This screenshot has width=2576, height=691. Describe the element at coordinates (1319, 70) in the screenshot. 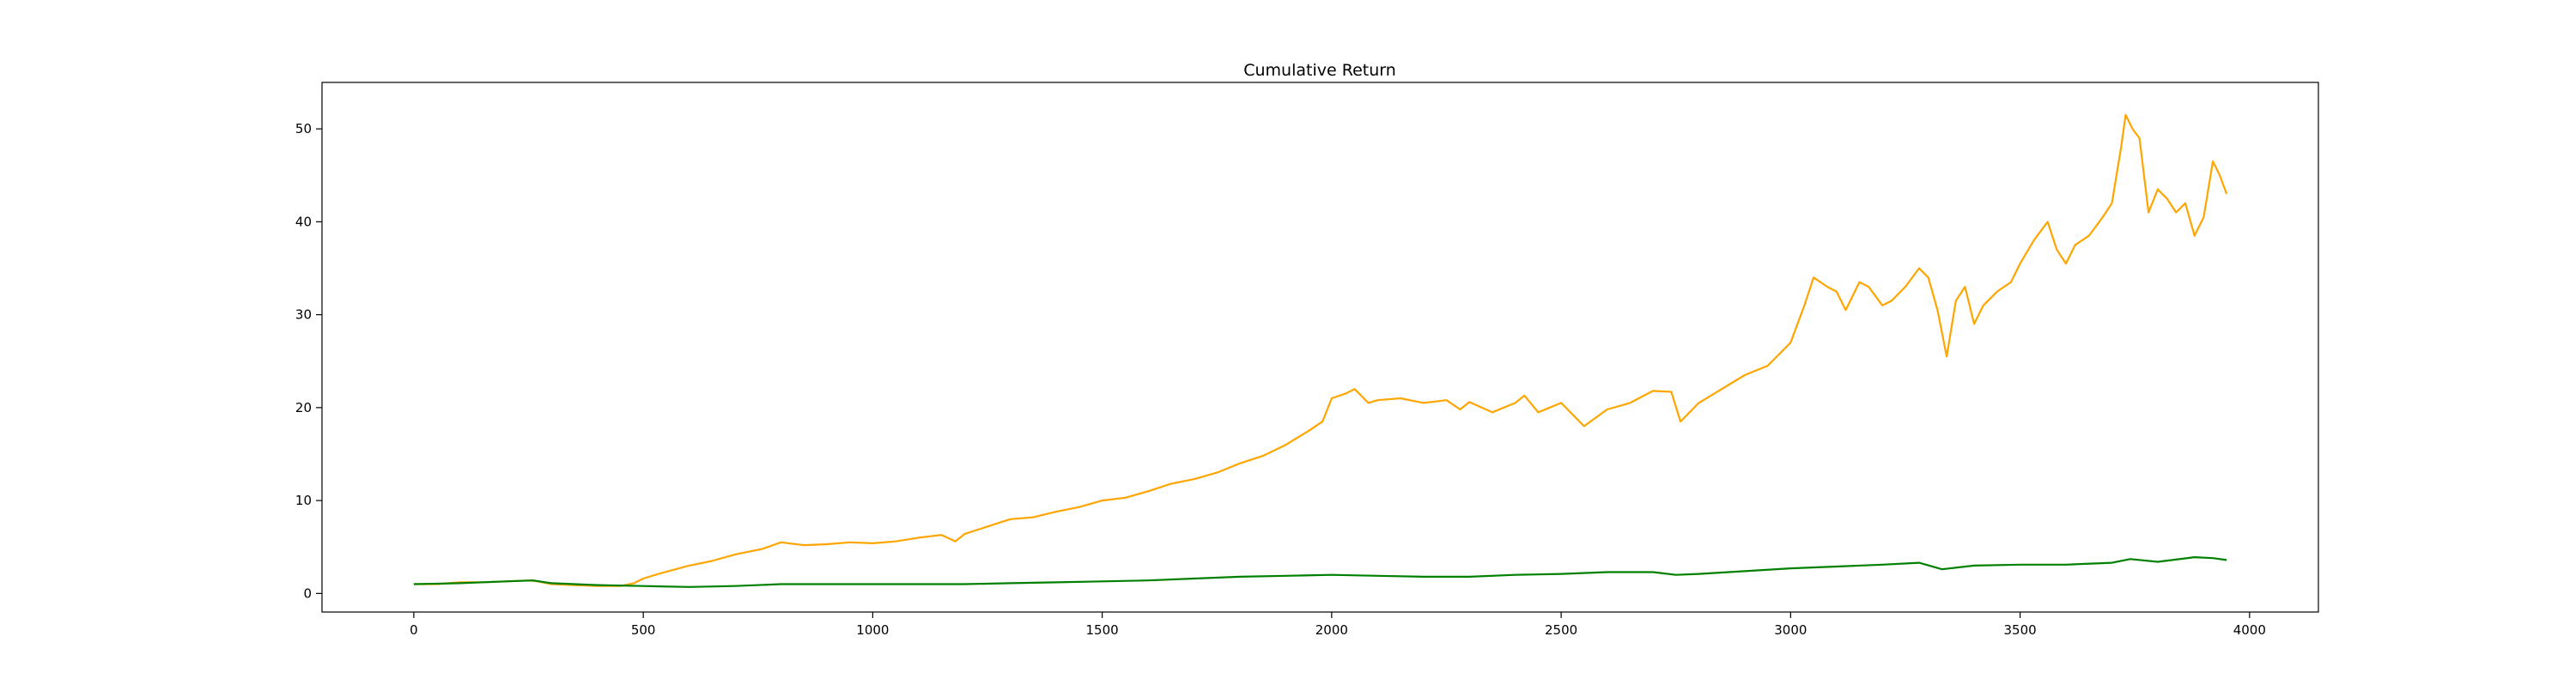

I see `chart-title: Cumulative Return` at that location.